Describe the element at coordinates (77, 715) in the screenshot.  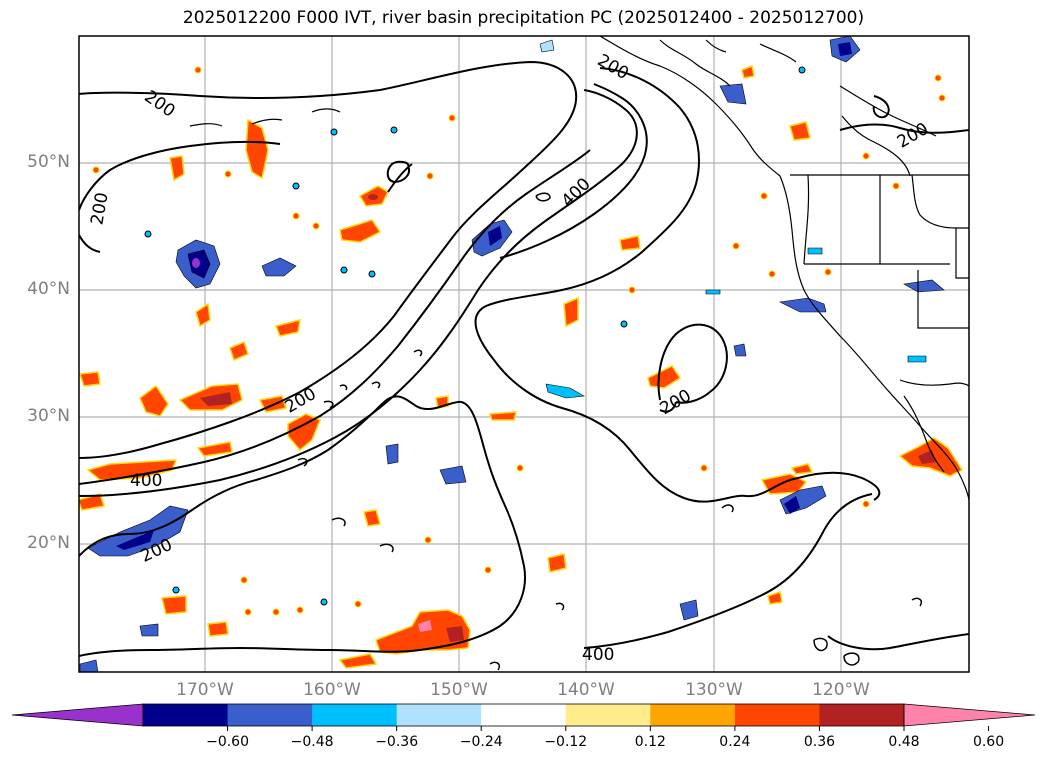
I see `colorbar-extend-low` at that location.